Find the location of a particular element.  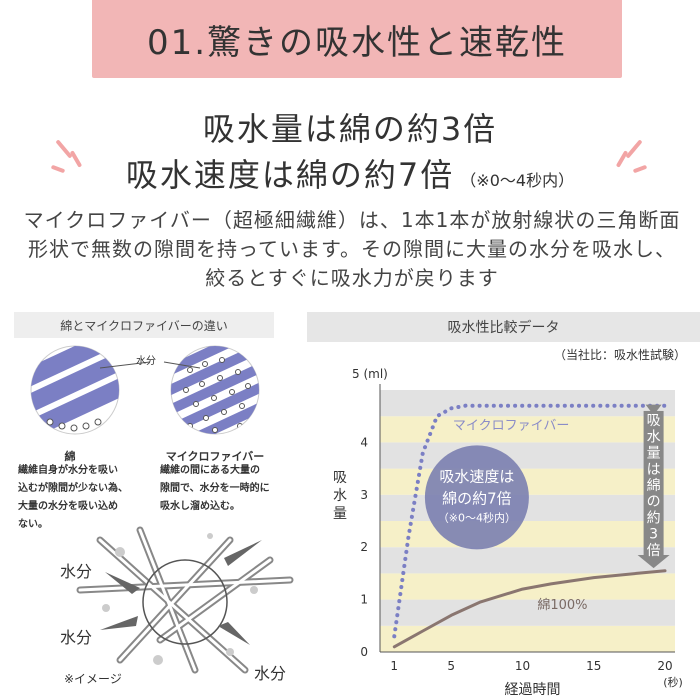

amount-arrow-top is located at coordinates (653, 410).